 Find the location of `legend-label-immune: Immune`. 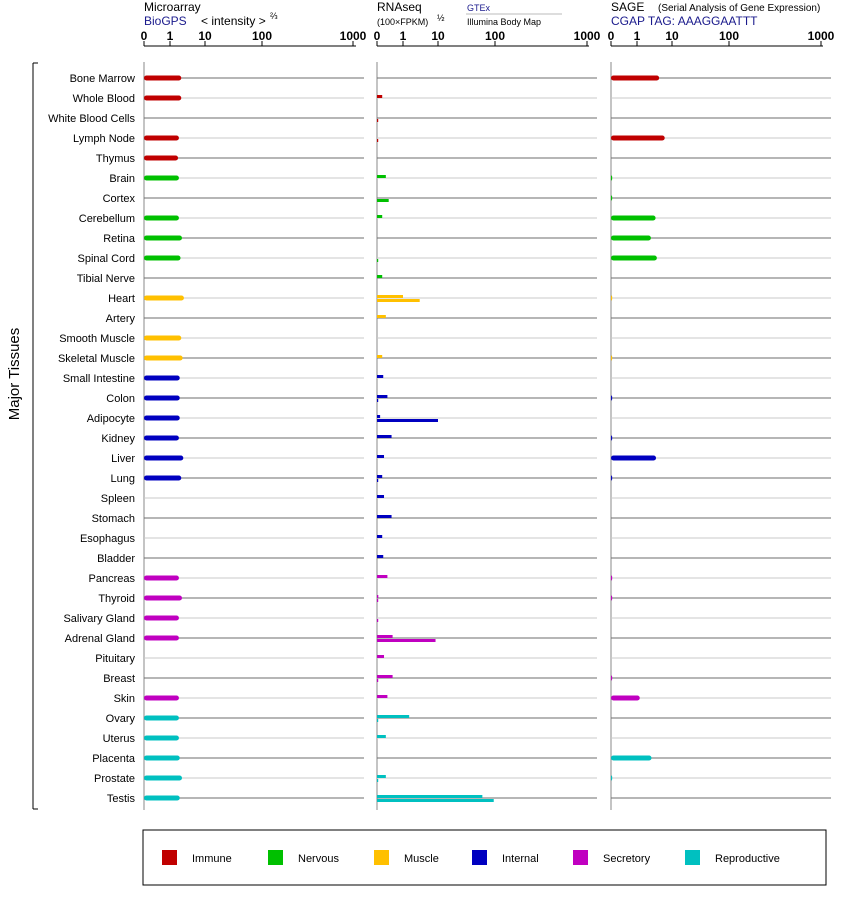

legend-label-immune: Immune is located at coordinates (212, 859).